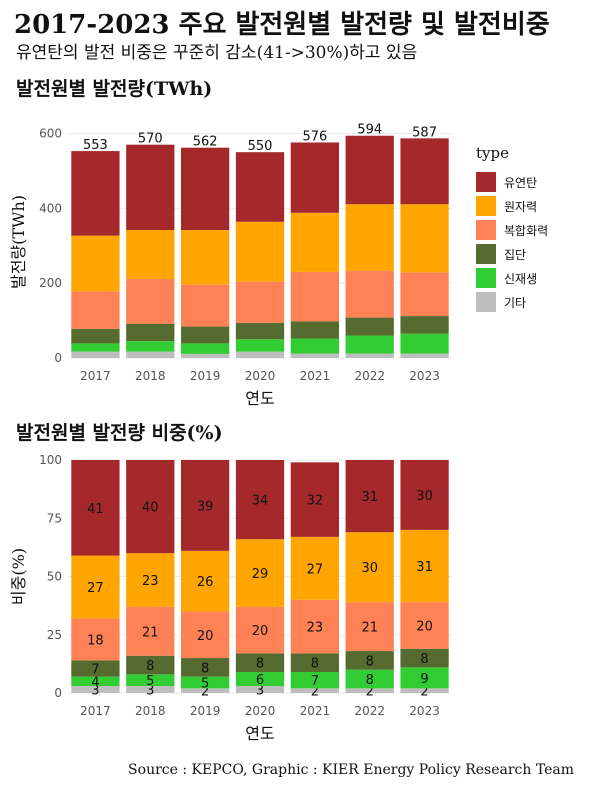 Image resolution: width=590 pixels, height=787 pixels. I want to click on x-tick-label: 2023, so click(424, 376).